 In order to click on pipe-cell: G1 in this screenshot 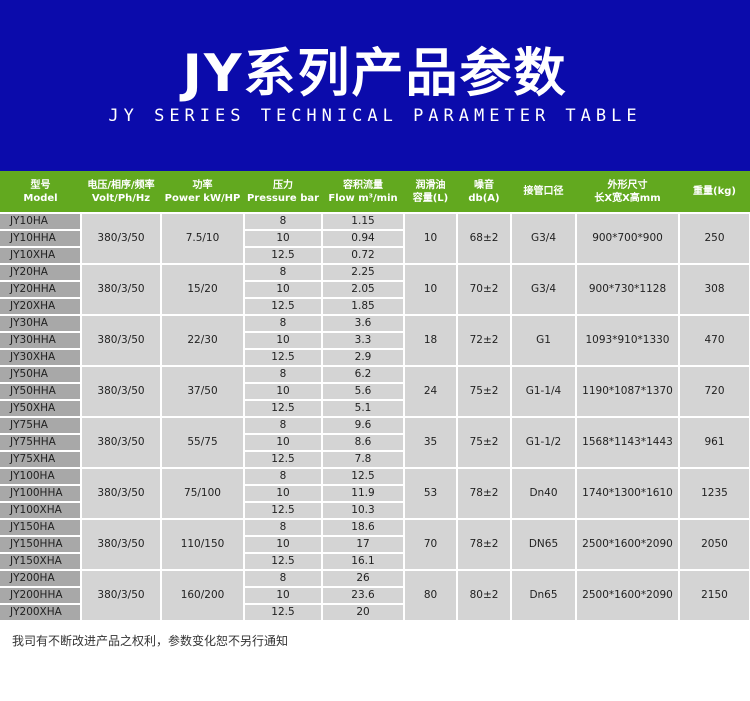, I will do `click(543, 340)`.